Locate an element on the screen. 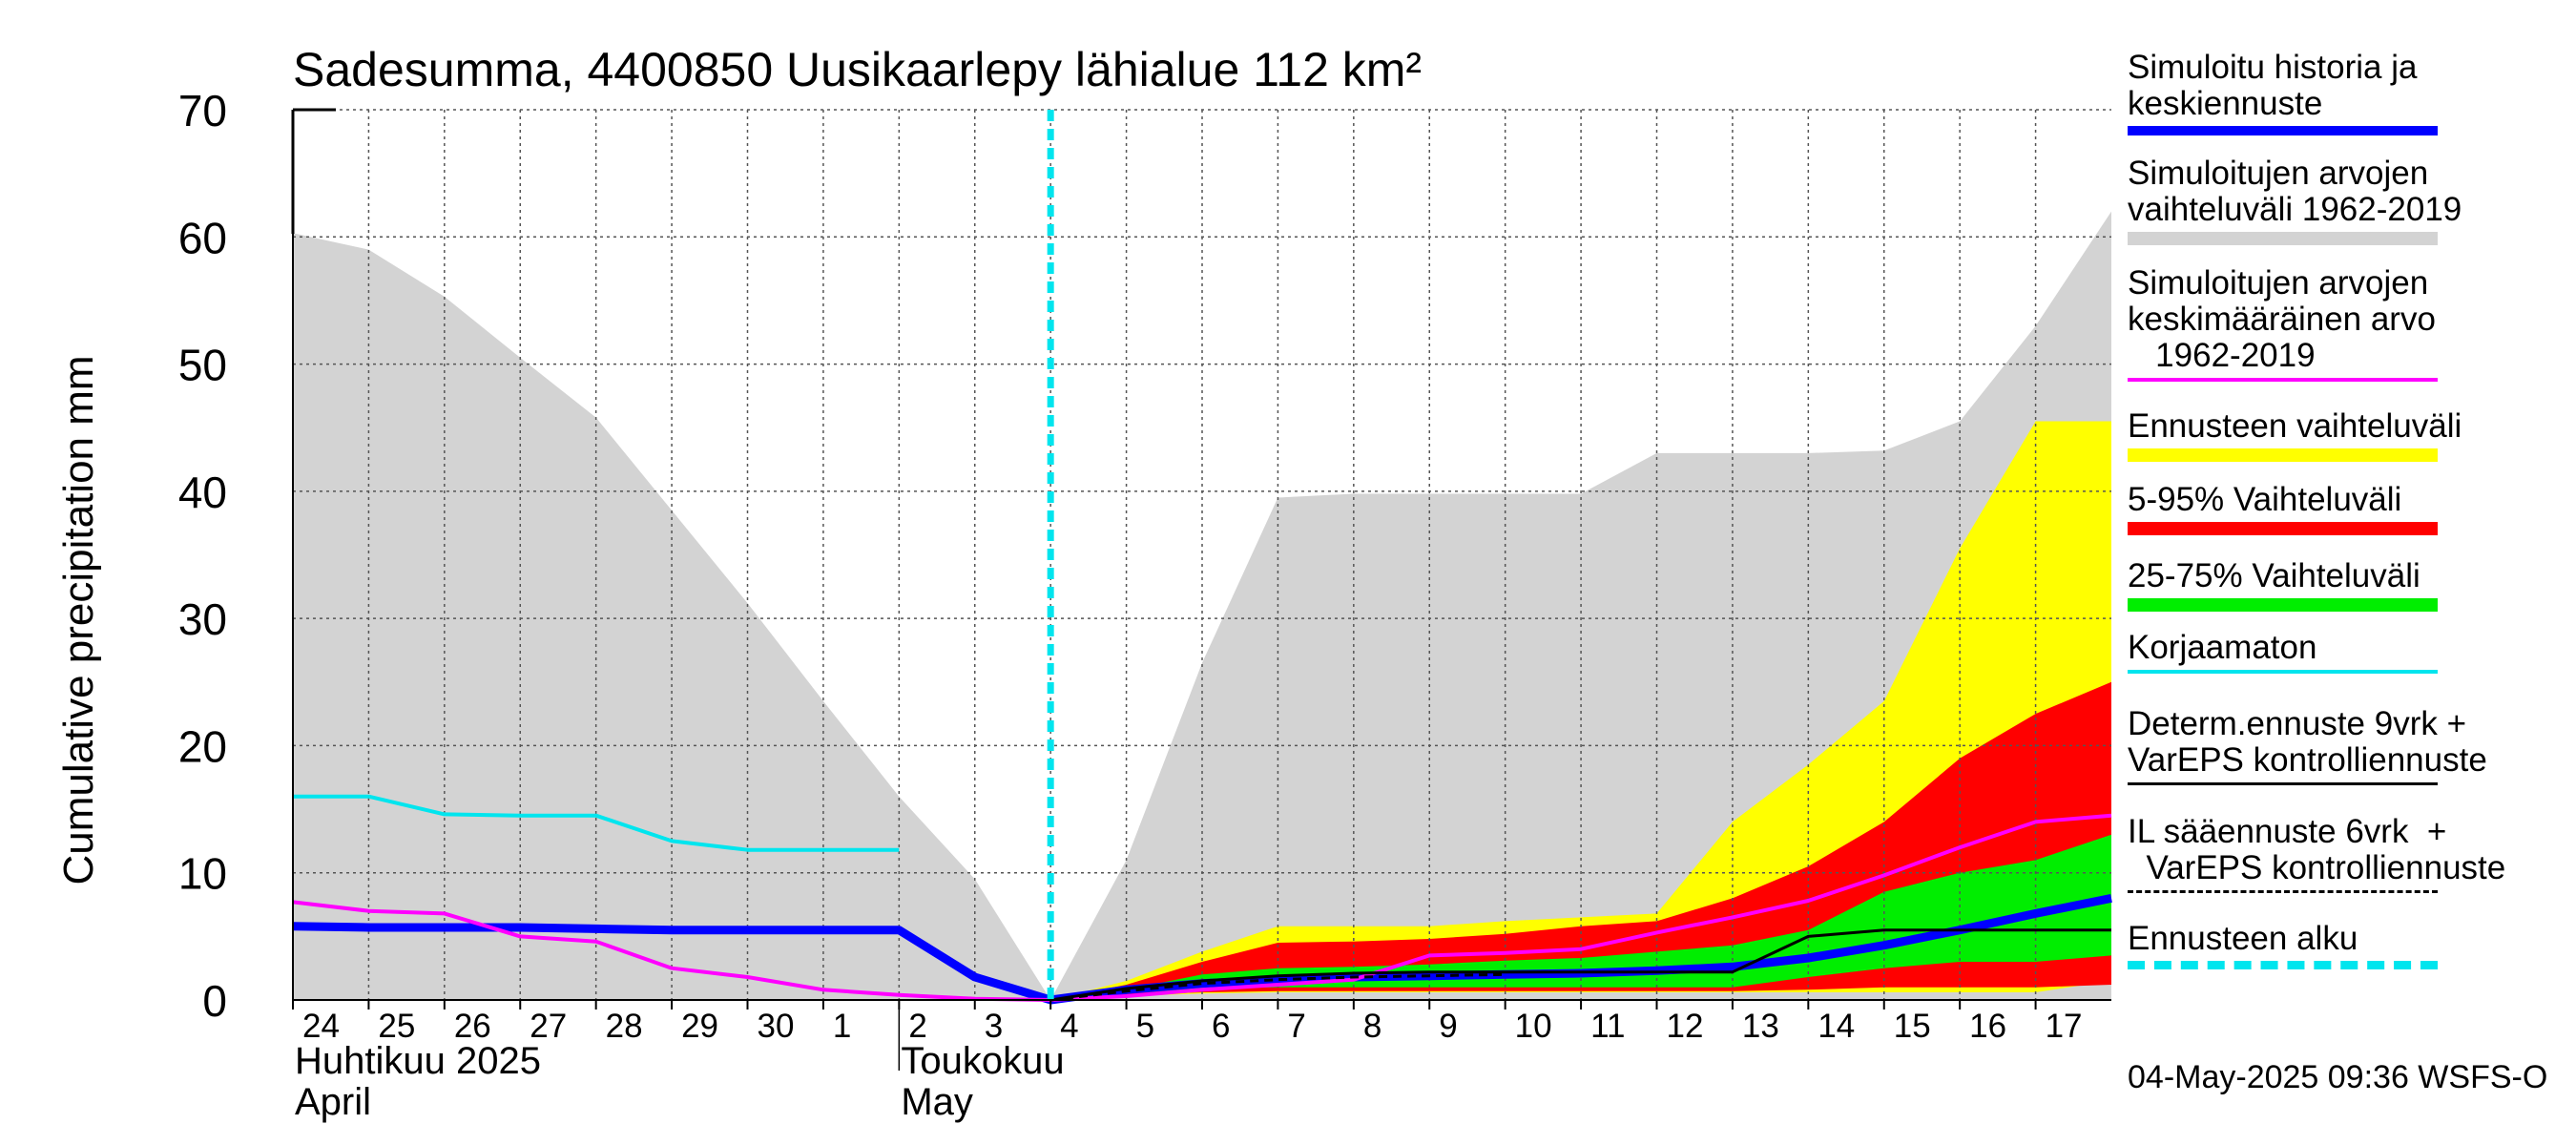 The height and width of the screenshot is (1145, 2576). legend-item: Simuloitu historia ja keskiennuste is located at coordinates (2347, 92).